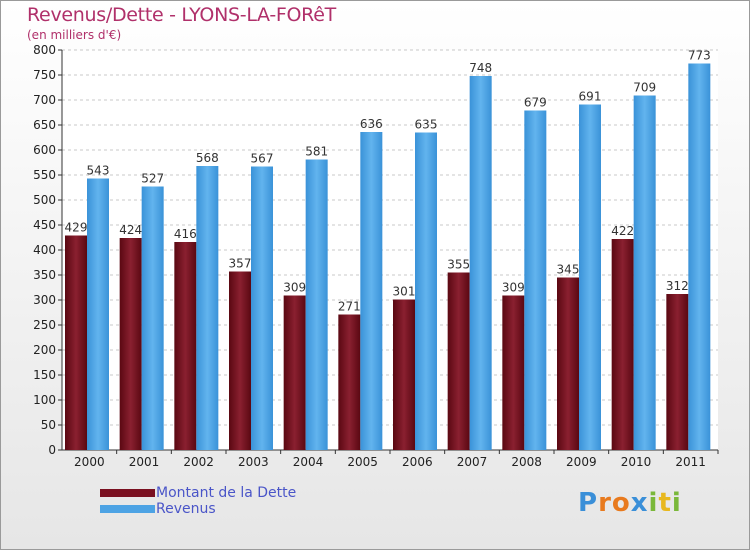 The height and width of the screenshot is (550, 750). I want to click on legend-swatch-revenus, so click(127, 509).